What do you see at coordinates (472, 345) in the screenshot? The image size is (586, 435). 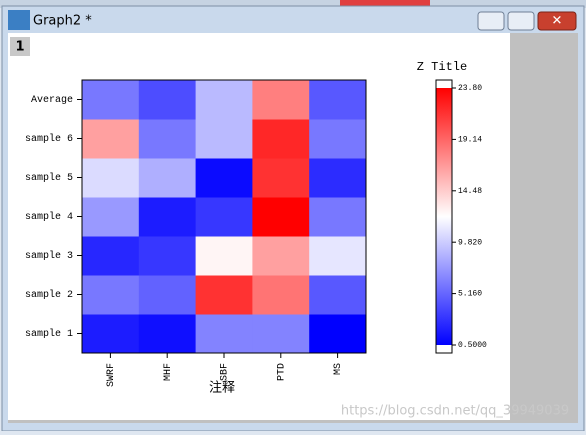 I see `colorbar-tick-label: 0.5000` at bounding box center [472, 345].